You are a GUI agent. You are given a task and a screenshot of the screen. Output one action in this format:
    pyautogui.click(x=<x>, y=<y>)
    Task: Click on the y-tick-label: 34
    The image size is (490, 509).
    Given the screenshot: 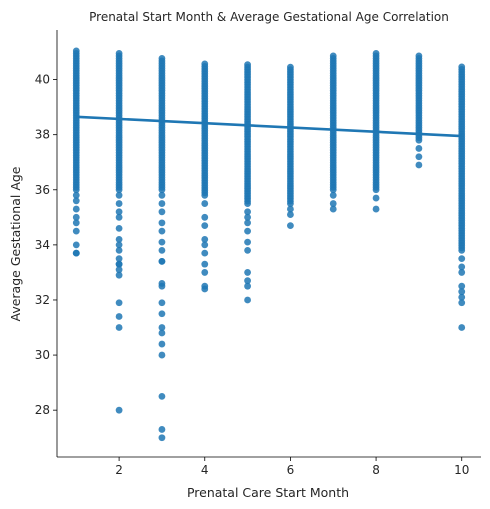 What is the action you would take?
    pyautogui.click(x=42, y=245)
    